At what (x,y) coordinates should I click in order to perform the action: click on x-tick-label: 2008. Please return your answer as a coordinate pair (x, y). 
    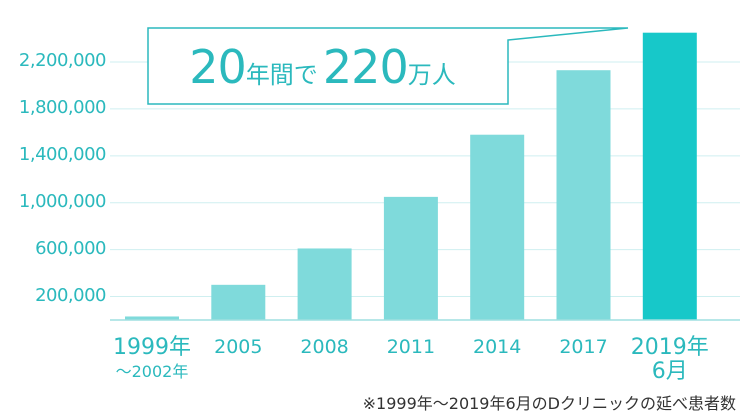
    Looking at the image, I should click on (325, 347).